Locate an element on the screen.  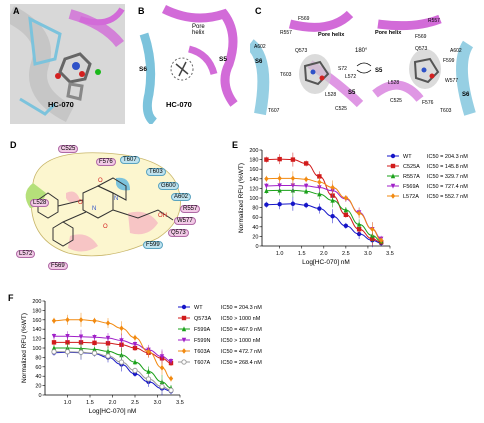
panel-c-left-label: L528 is located at coordinates (331, 95).